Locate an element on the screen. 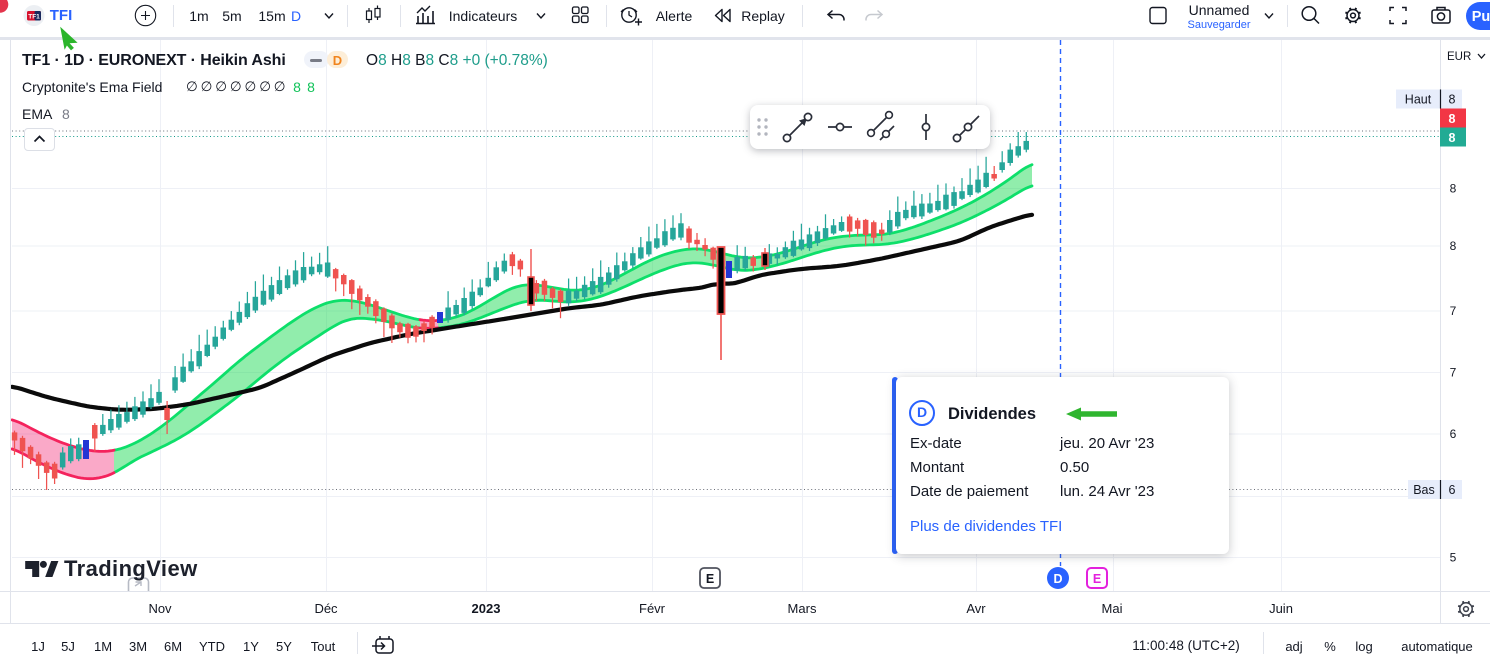 The height and width of the screenshot is (659, 1490). svg-text: TF1 is located at coordinates (34, 17).